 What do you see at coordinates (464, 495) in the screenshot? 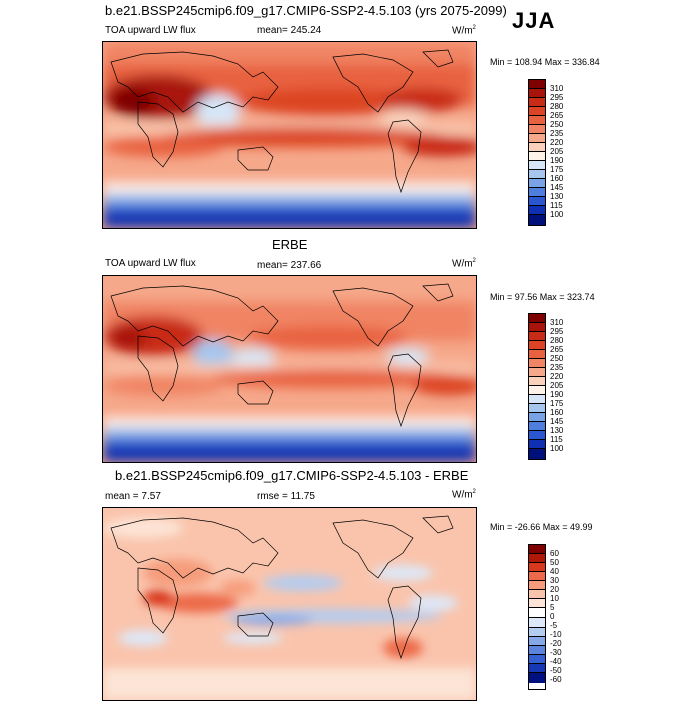
I see `panel3-units-label: W/m2` at bounding box center [464, 495].